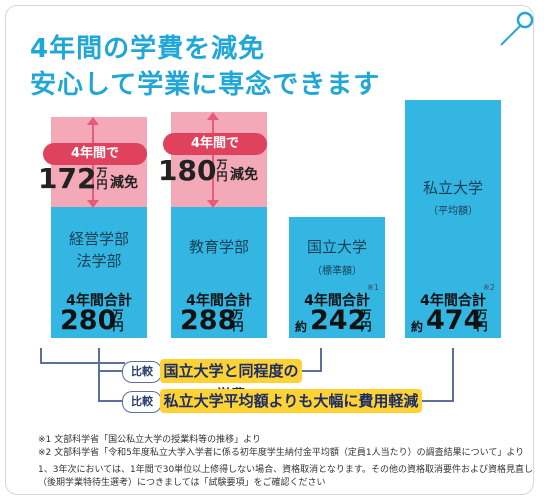  Describe the element at coordinates (208, 320) in the screenshot. I see `total-amount: 288` at that location.